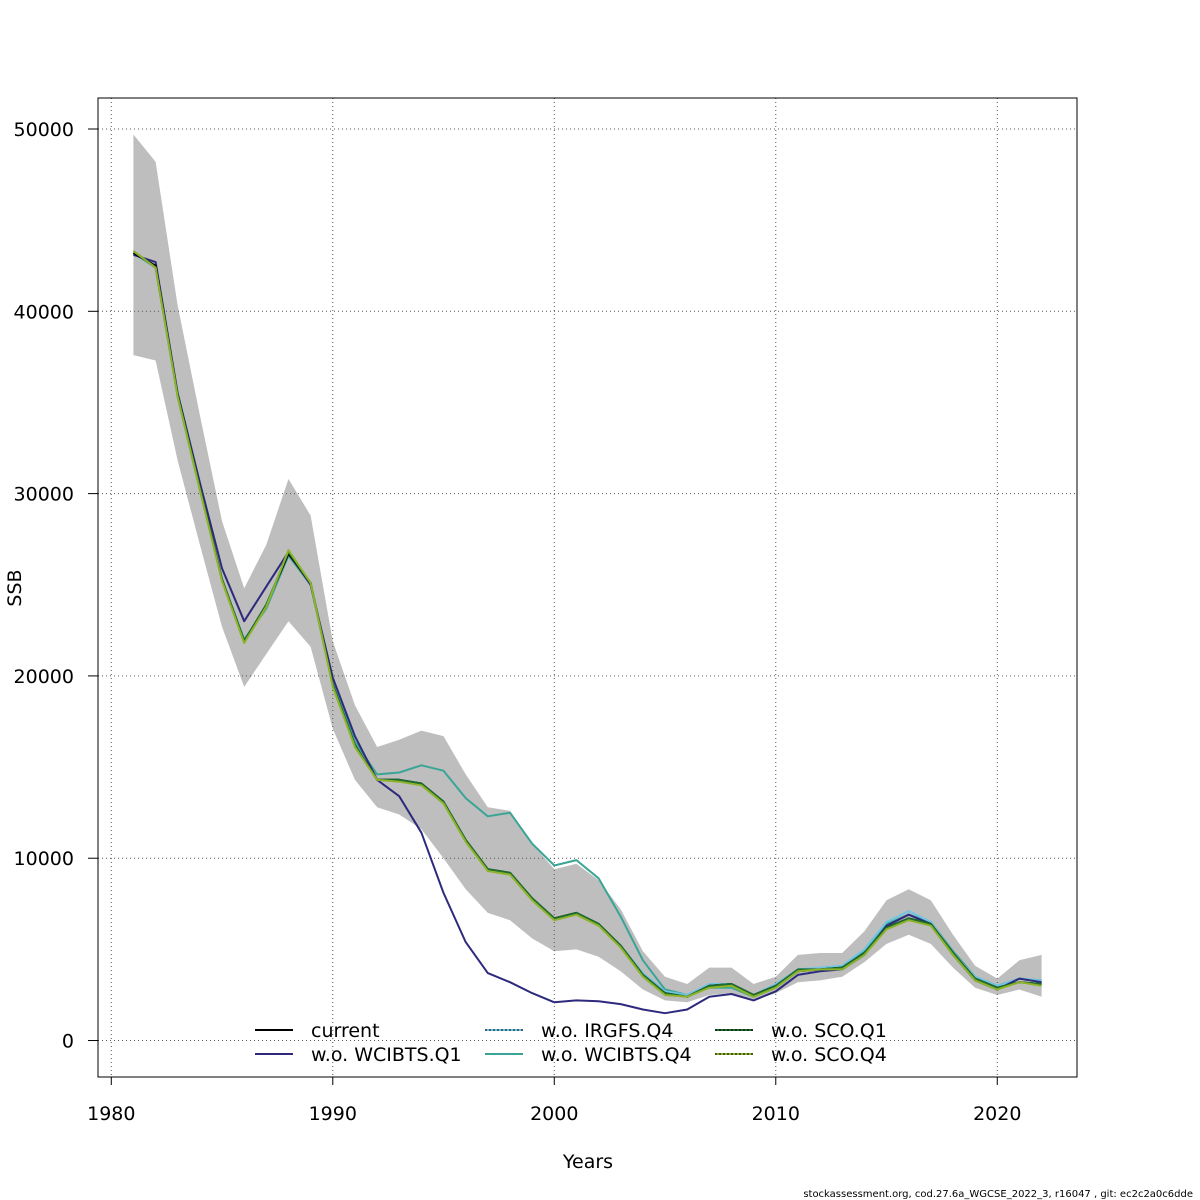 This screenshot has height=1200, width=1200. What do you see at coordinates (997, 1114) in the screenshot?
I see `x-tick-label: 2020` at bounding box center [997, 1114].